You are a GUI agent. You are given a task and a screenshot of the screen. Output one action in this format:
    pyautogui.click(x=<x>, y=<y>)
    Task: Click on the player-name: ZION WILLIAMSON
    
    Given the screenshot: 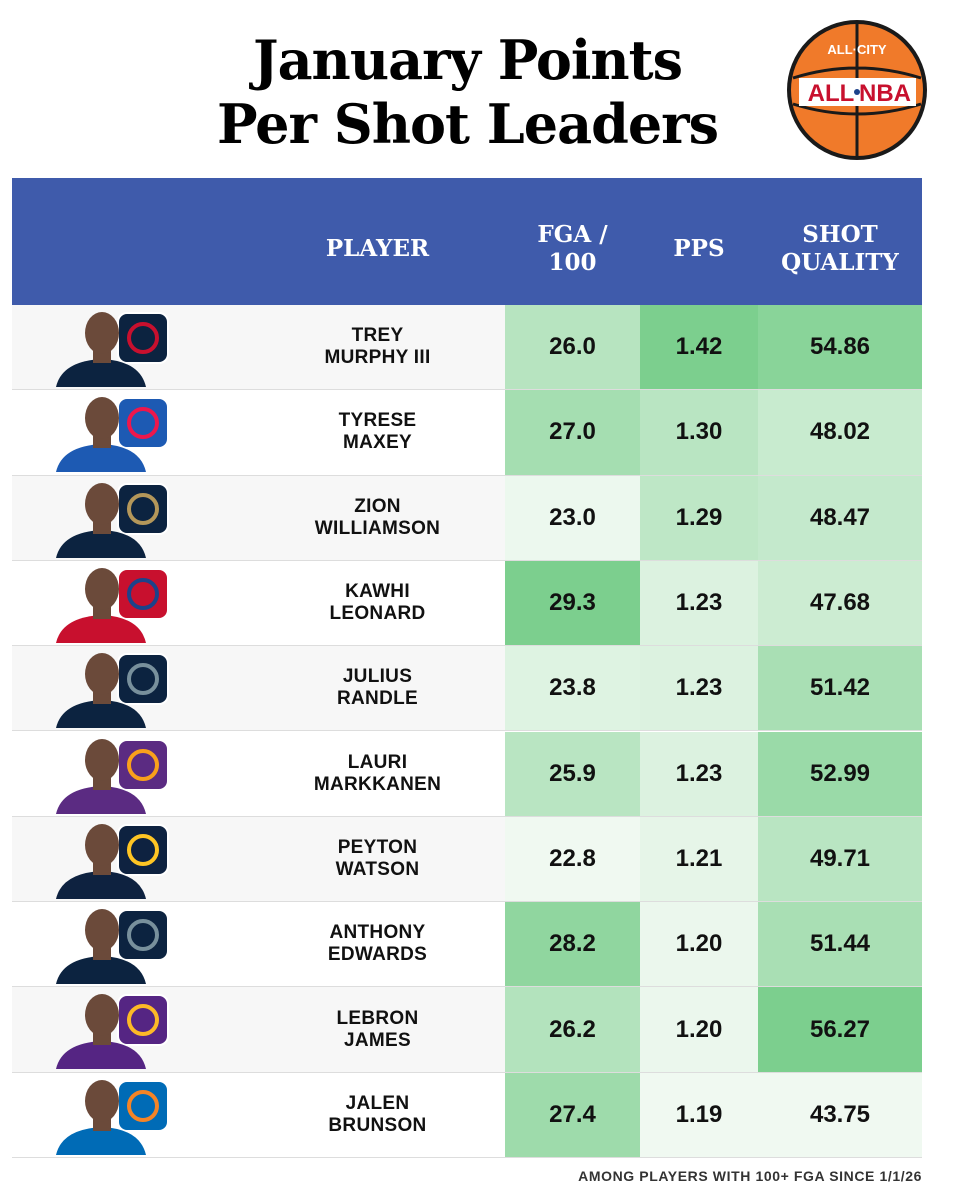 What is the action you would take?
    pyautogui.click(x=377, y=518)
    